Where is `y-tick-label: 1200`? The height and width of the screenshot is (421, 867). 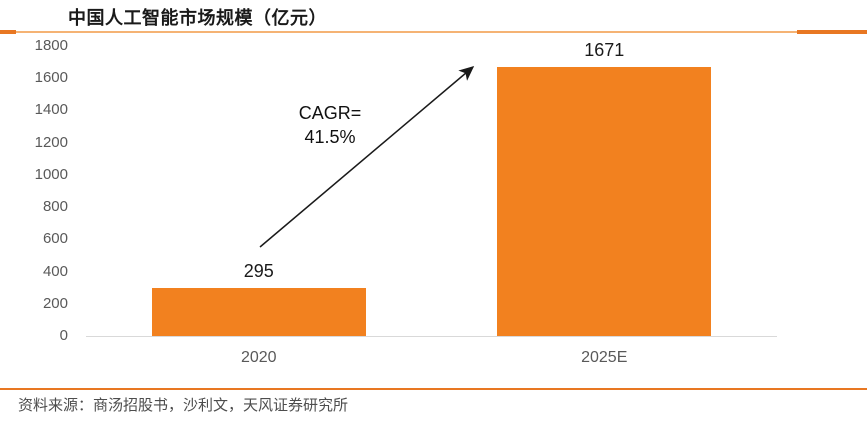
y-tick-label: 1200 is located at coordinates (51, 142).